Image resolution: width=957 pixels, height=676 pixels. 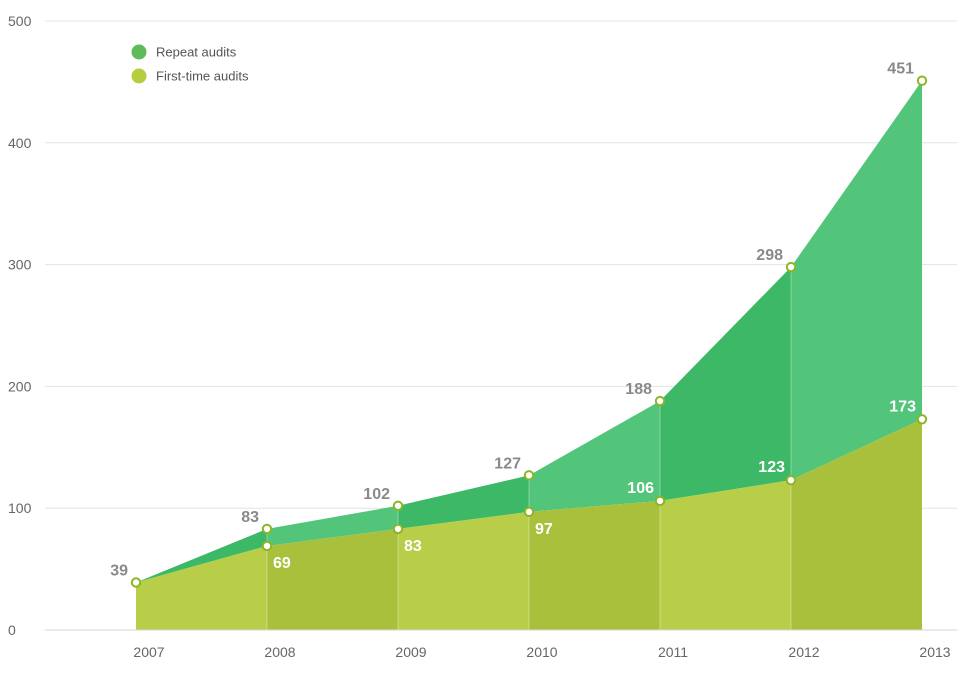 What do you see at coordinates (771, 467) in the screenshot?
I see `first-time-audits-value-label: 123` at bounding box center [771, 467].